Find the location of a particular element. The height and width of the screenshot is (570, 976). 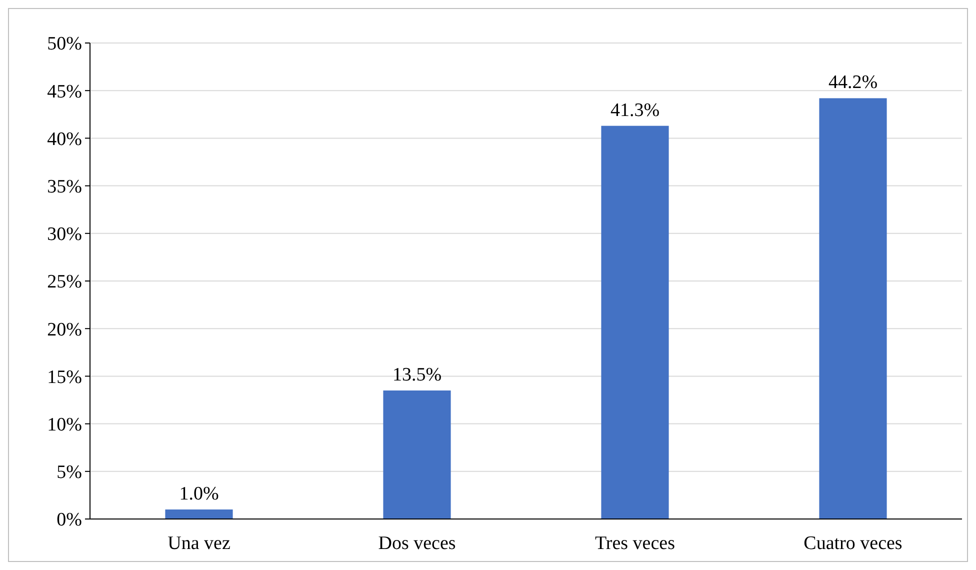

data-label: 41.3% is located at coordinates (635, 110).